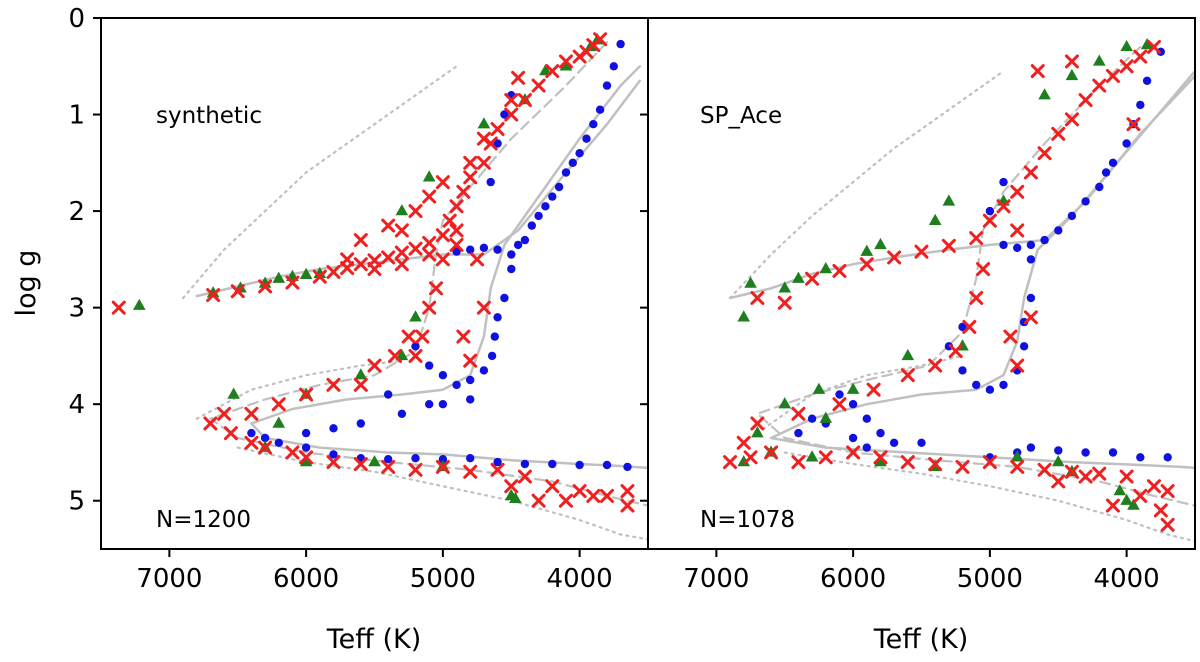  Describe the element at coordinates (169, 579) in the screenshot. I see `x-tick-label: 7000` at that location.